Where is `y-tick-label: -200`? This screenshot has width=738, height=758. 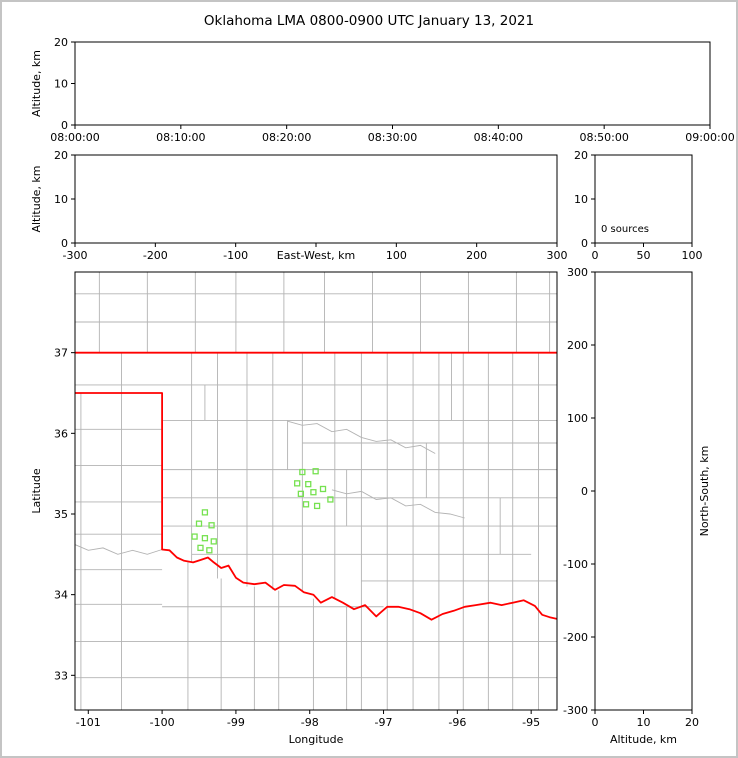 y-tick-label: -200 is located at coordinates (575, 637).